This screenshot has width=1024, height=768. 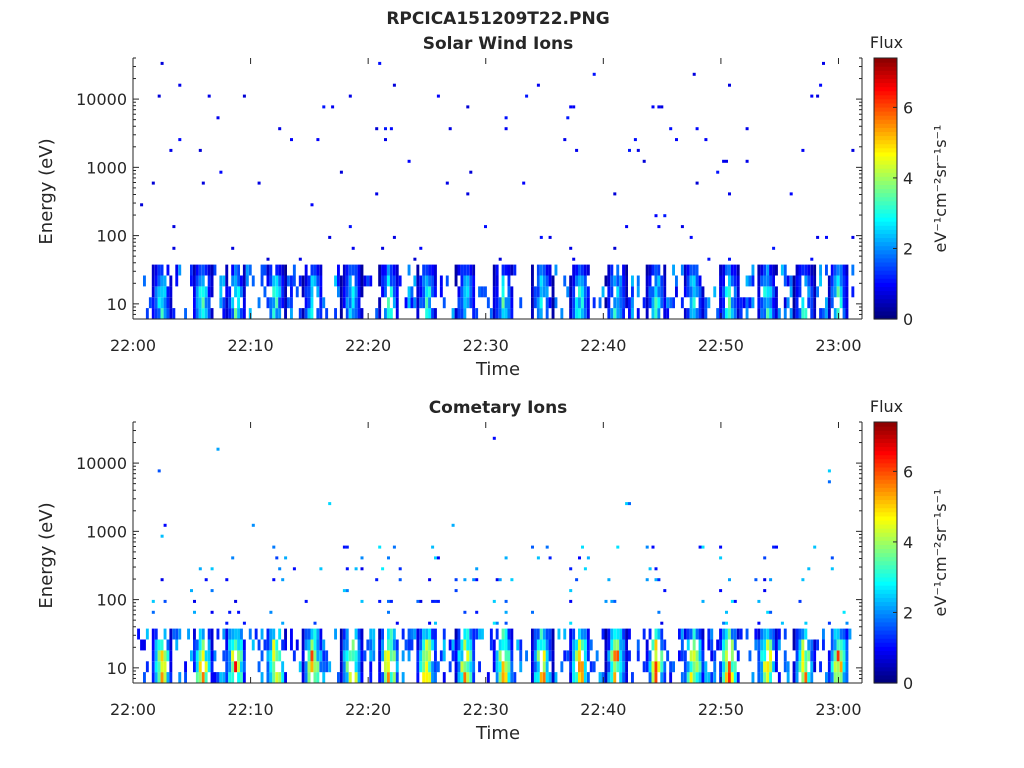 What do you see at coordinates (908, 107) in the screenshot?
I see `colorbar-tick-label: 6` at bounding box center [908, 107].